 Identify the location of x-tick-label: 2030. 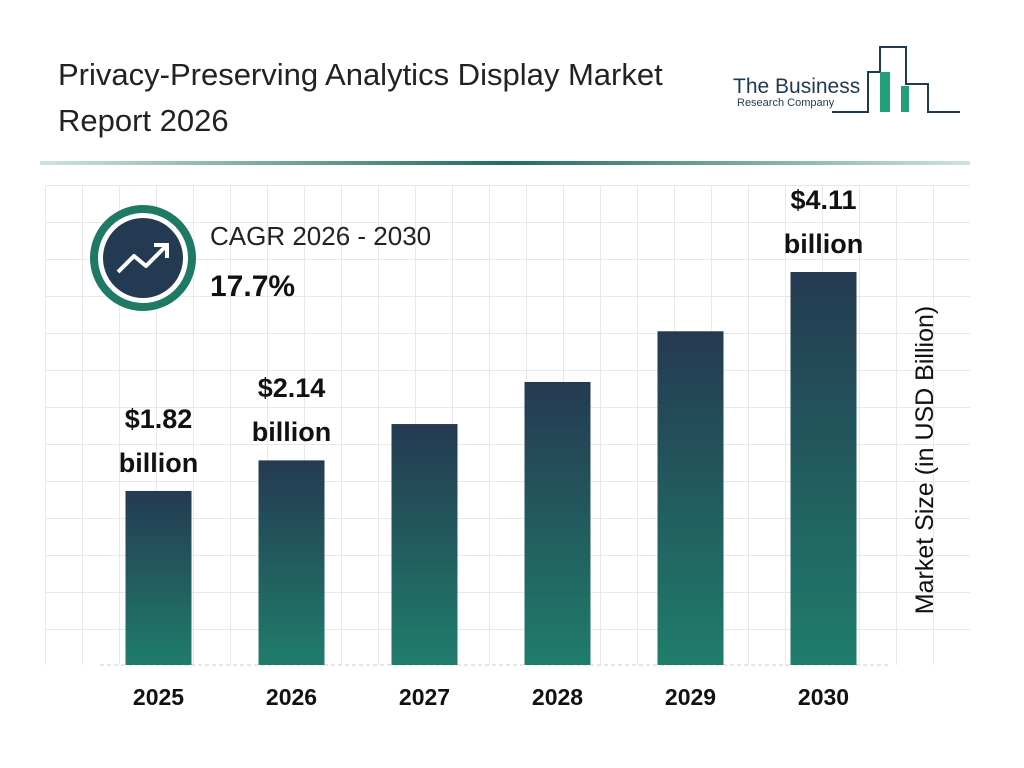
(823, 697).